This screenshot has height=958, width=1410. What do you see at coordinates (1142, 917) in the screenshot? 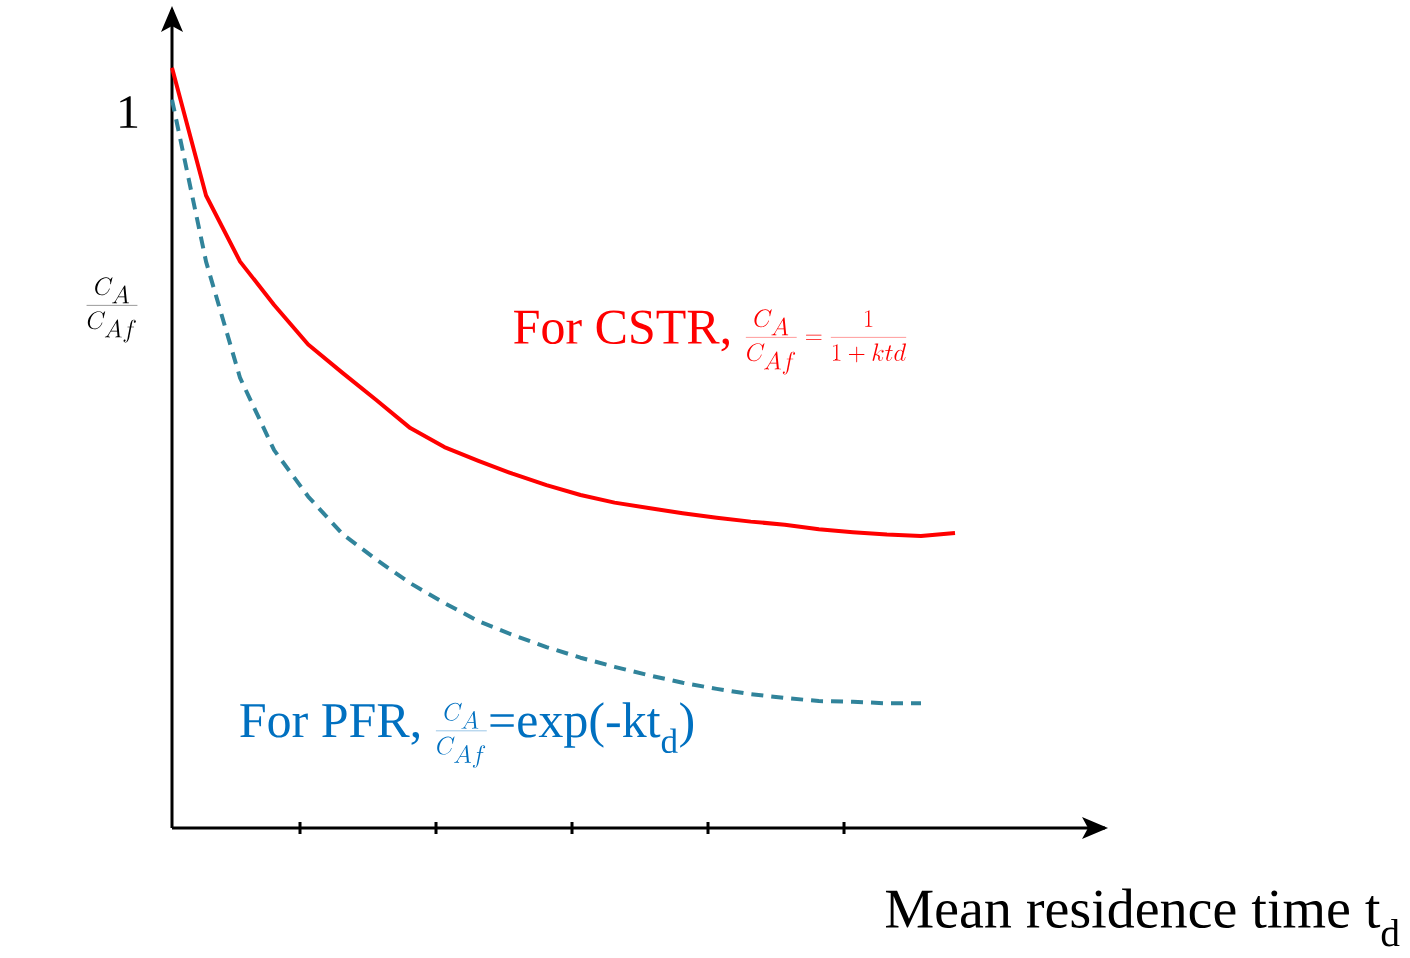
I see `x-axis-title: Mean residence time t$_{d}$` at bounding box center [1142, 917].